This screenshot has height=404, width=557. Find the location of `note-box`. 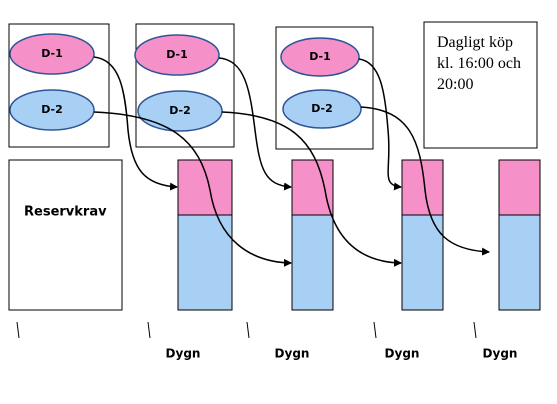

note-box is located at coordinates (480, 85).